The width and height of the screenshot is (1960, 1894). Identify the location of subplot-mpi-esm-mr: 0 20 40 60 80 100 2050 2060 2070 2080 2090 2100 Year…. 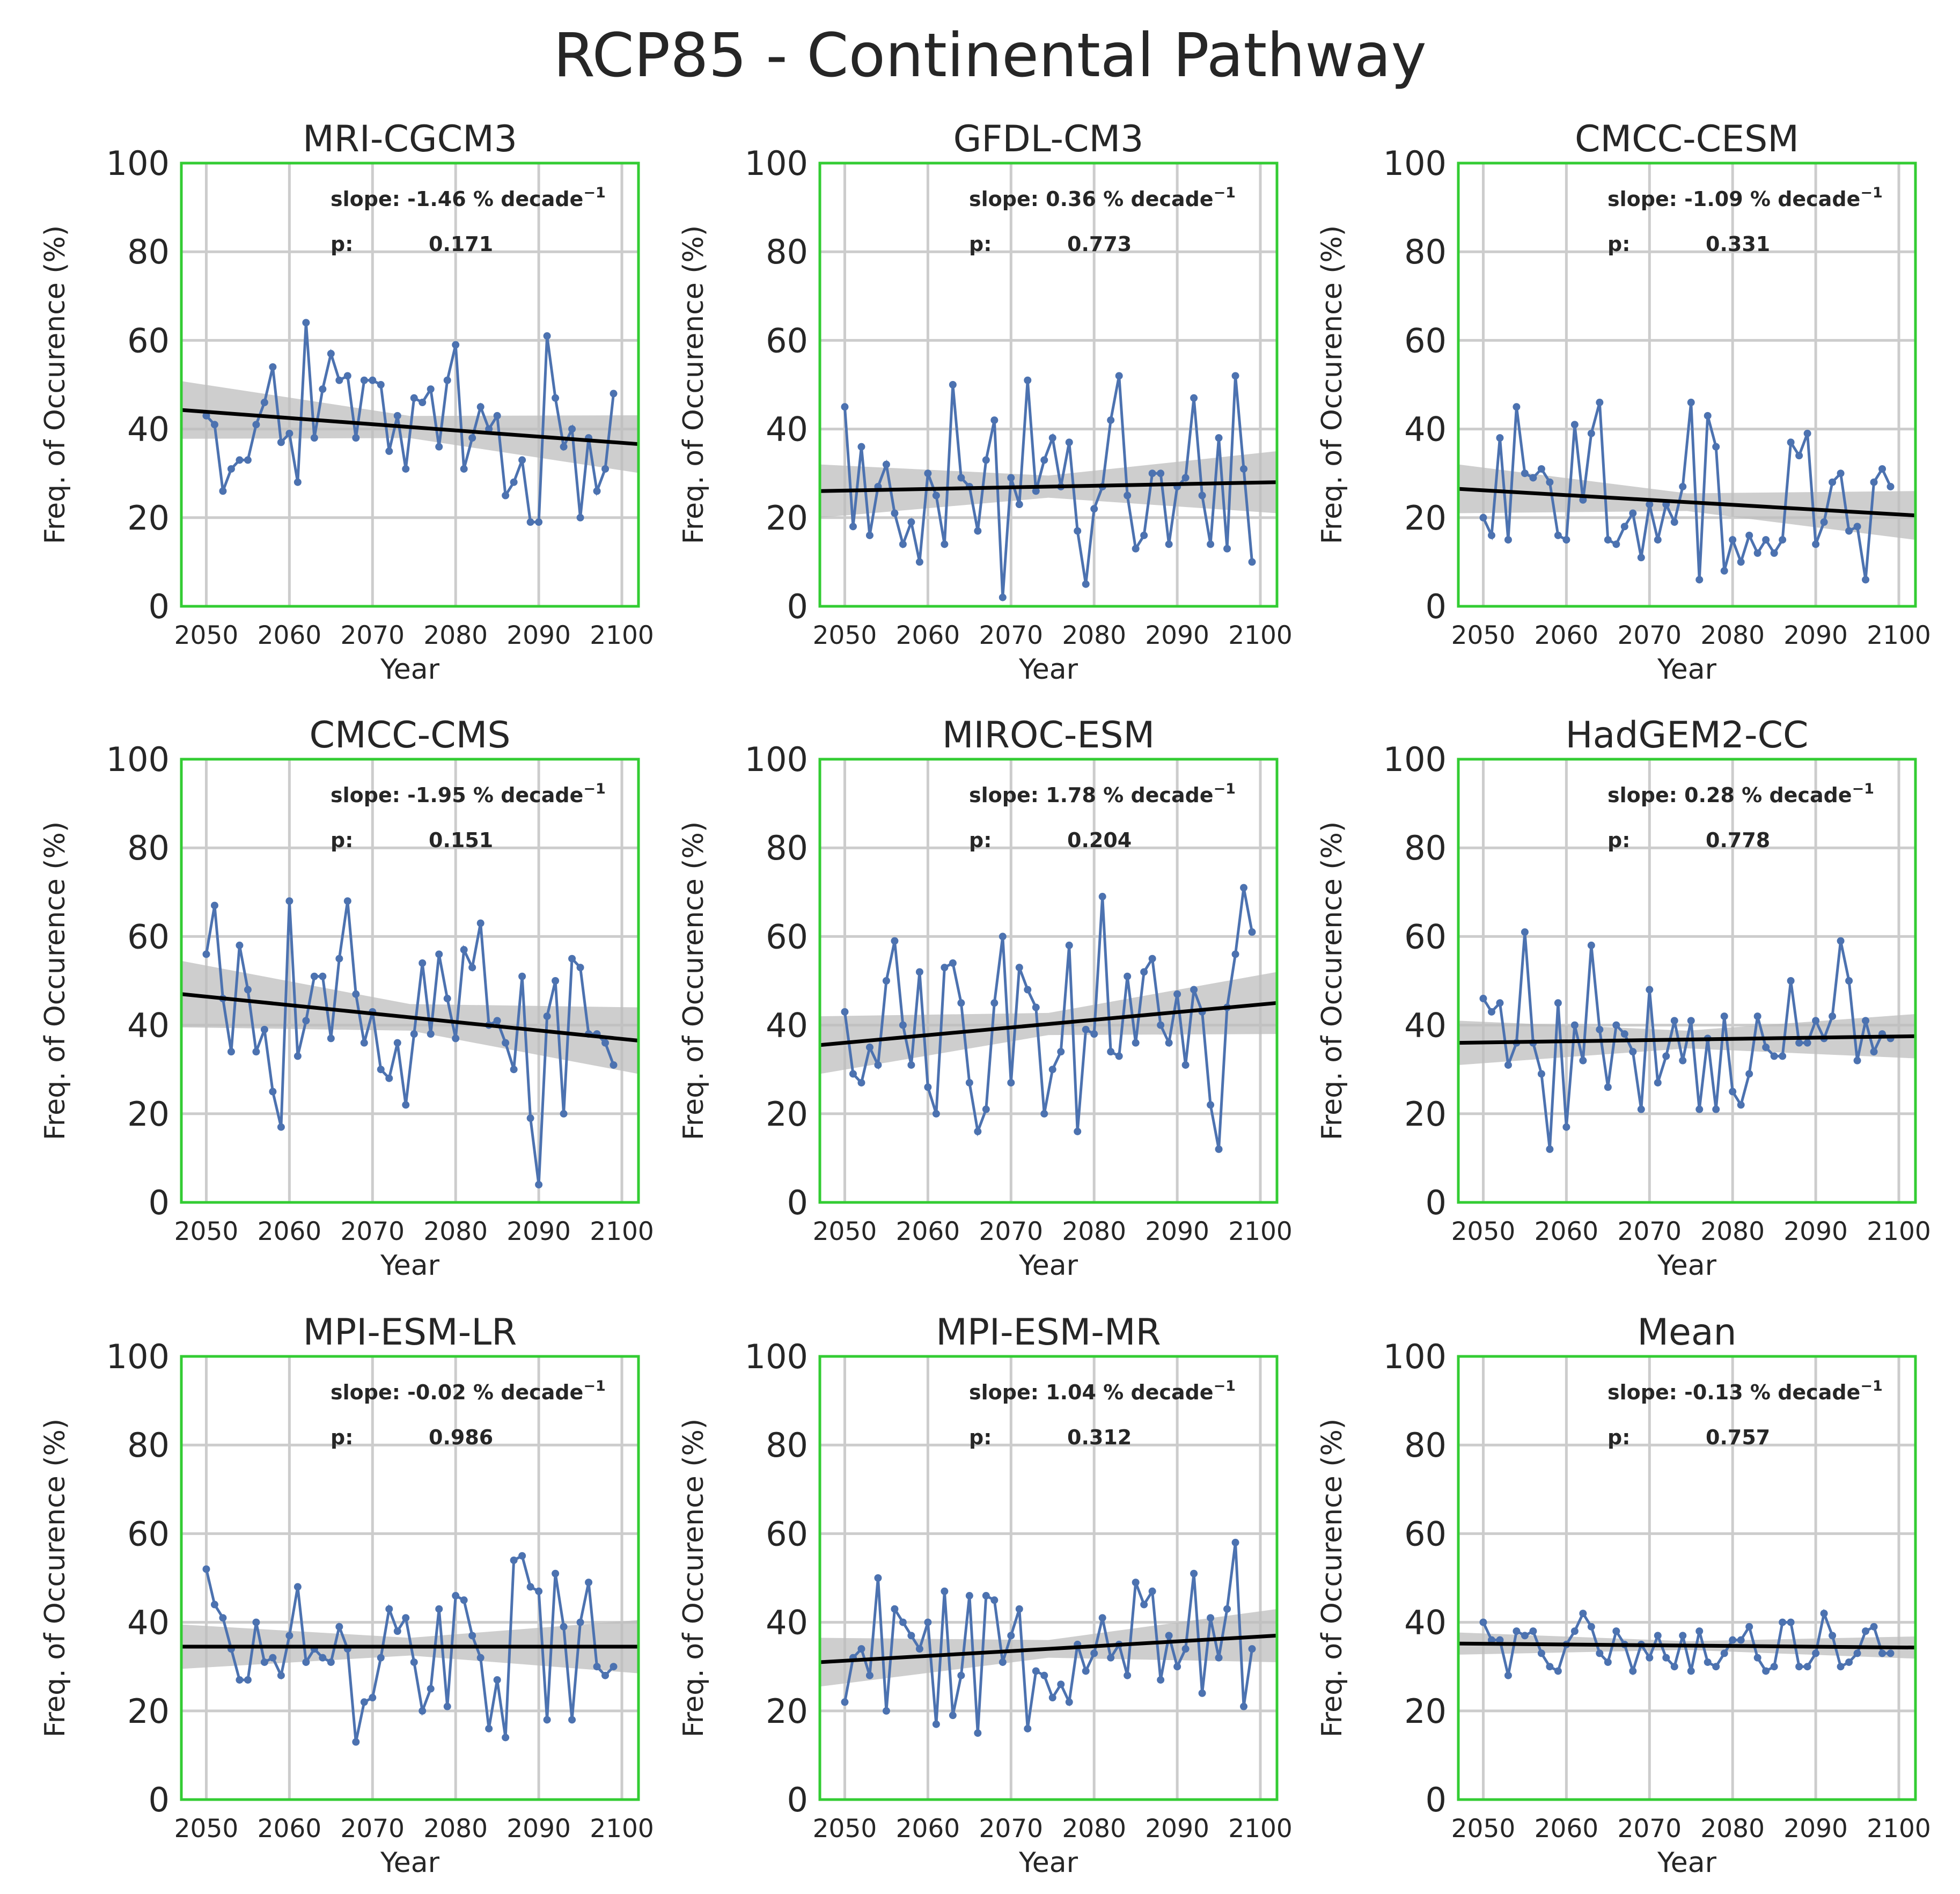
(985, 1595).